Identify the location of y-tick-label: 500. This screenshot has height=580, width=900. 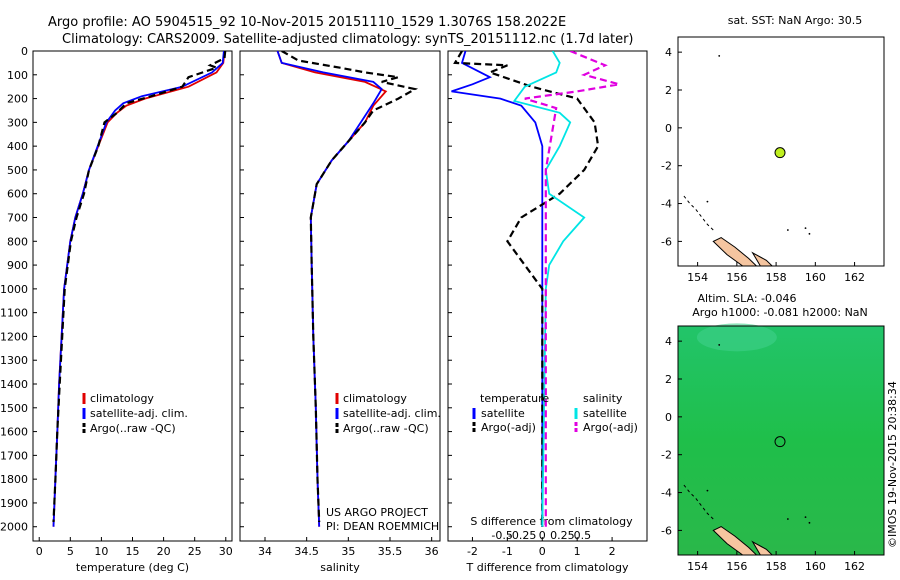
(17, 170).